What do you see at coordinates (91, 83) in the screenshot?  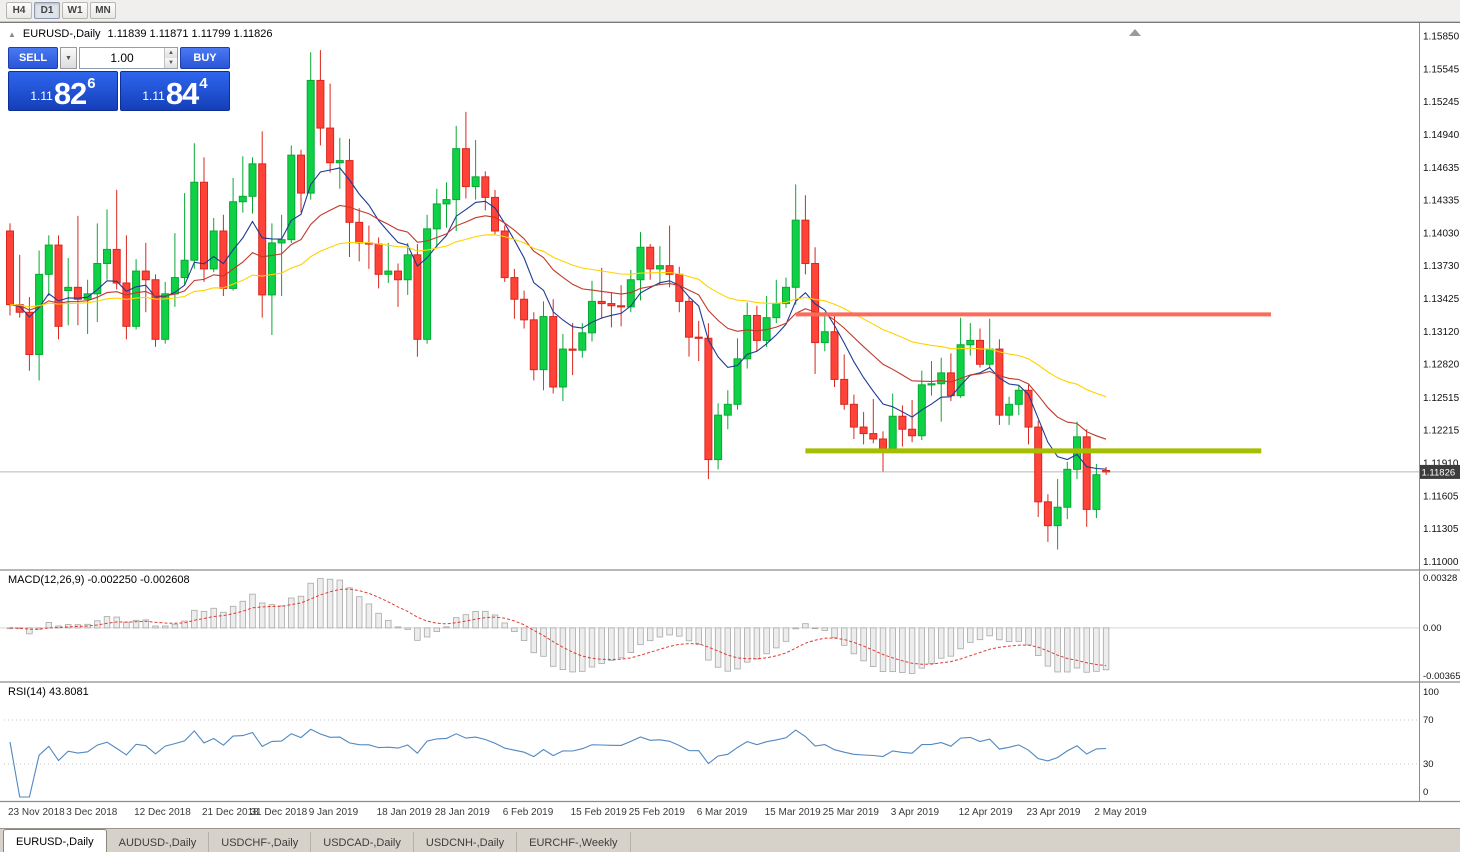 I see `sell-price-pipette: 6` at bounding box center [91, 83].